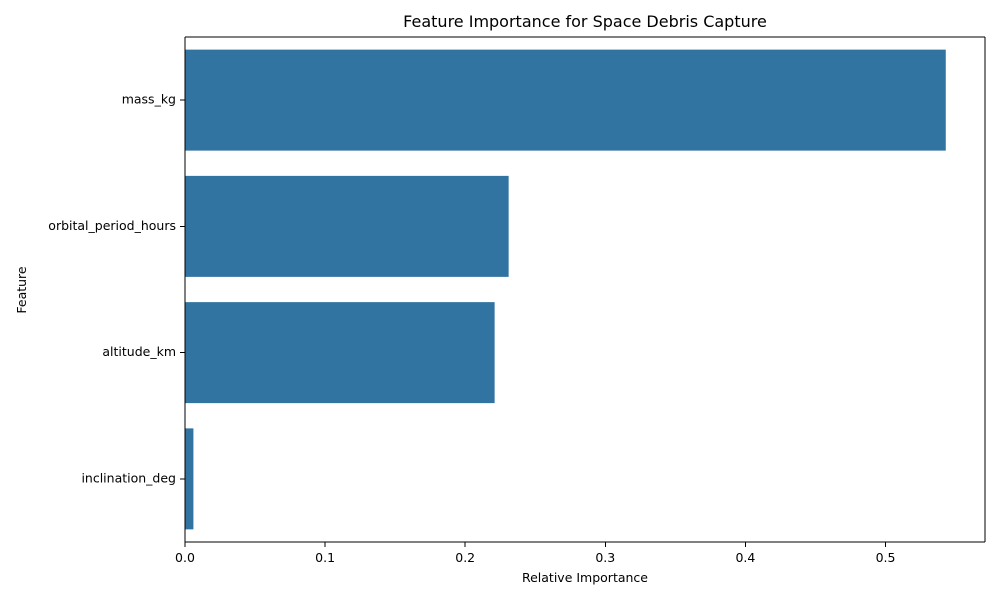 The height and width of the screenshot is (600, 1000). I want to click on bar-inclination-deg, so click(189, 479).